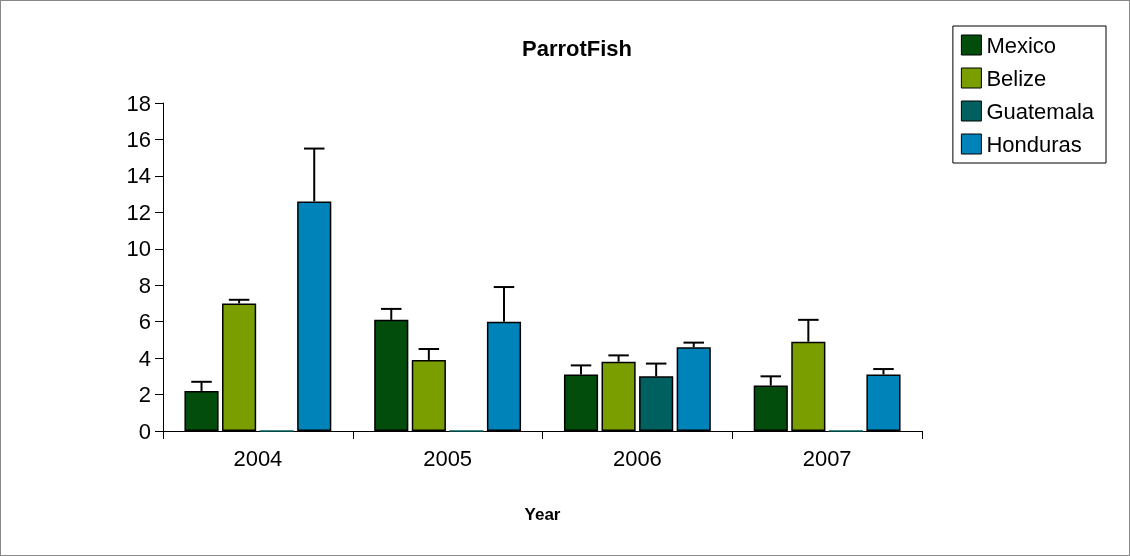  I want to click on y-tick-label: 4, so click(144, 358).